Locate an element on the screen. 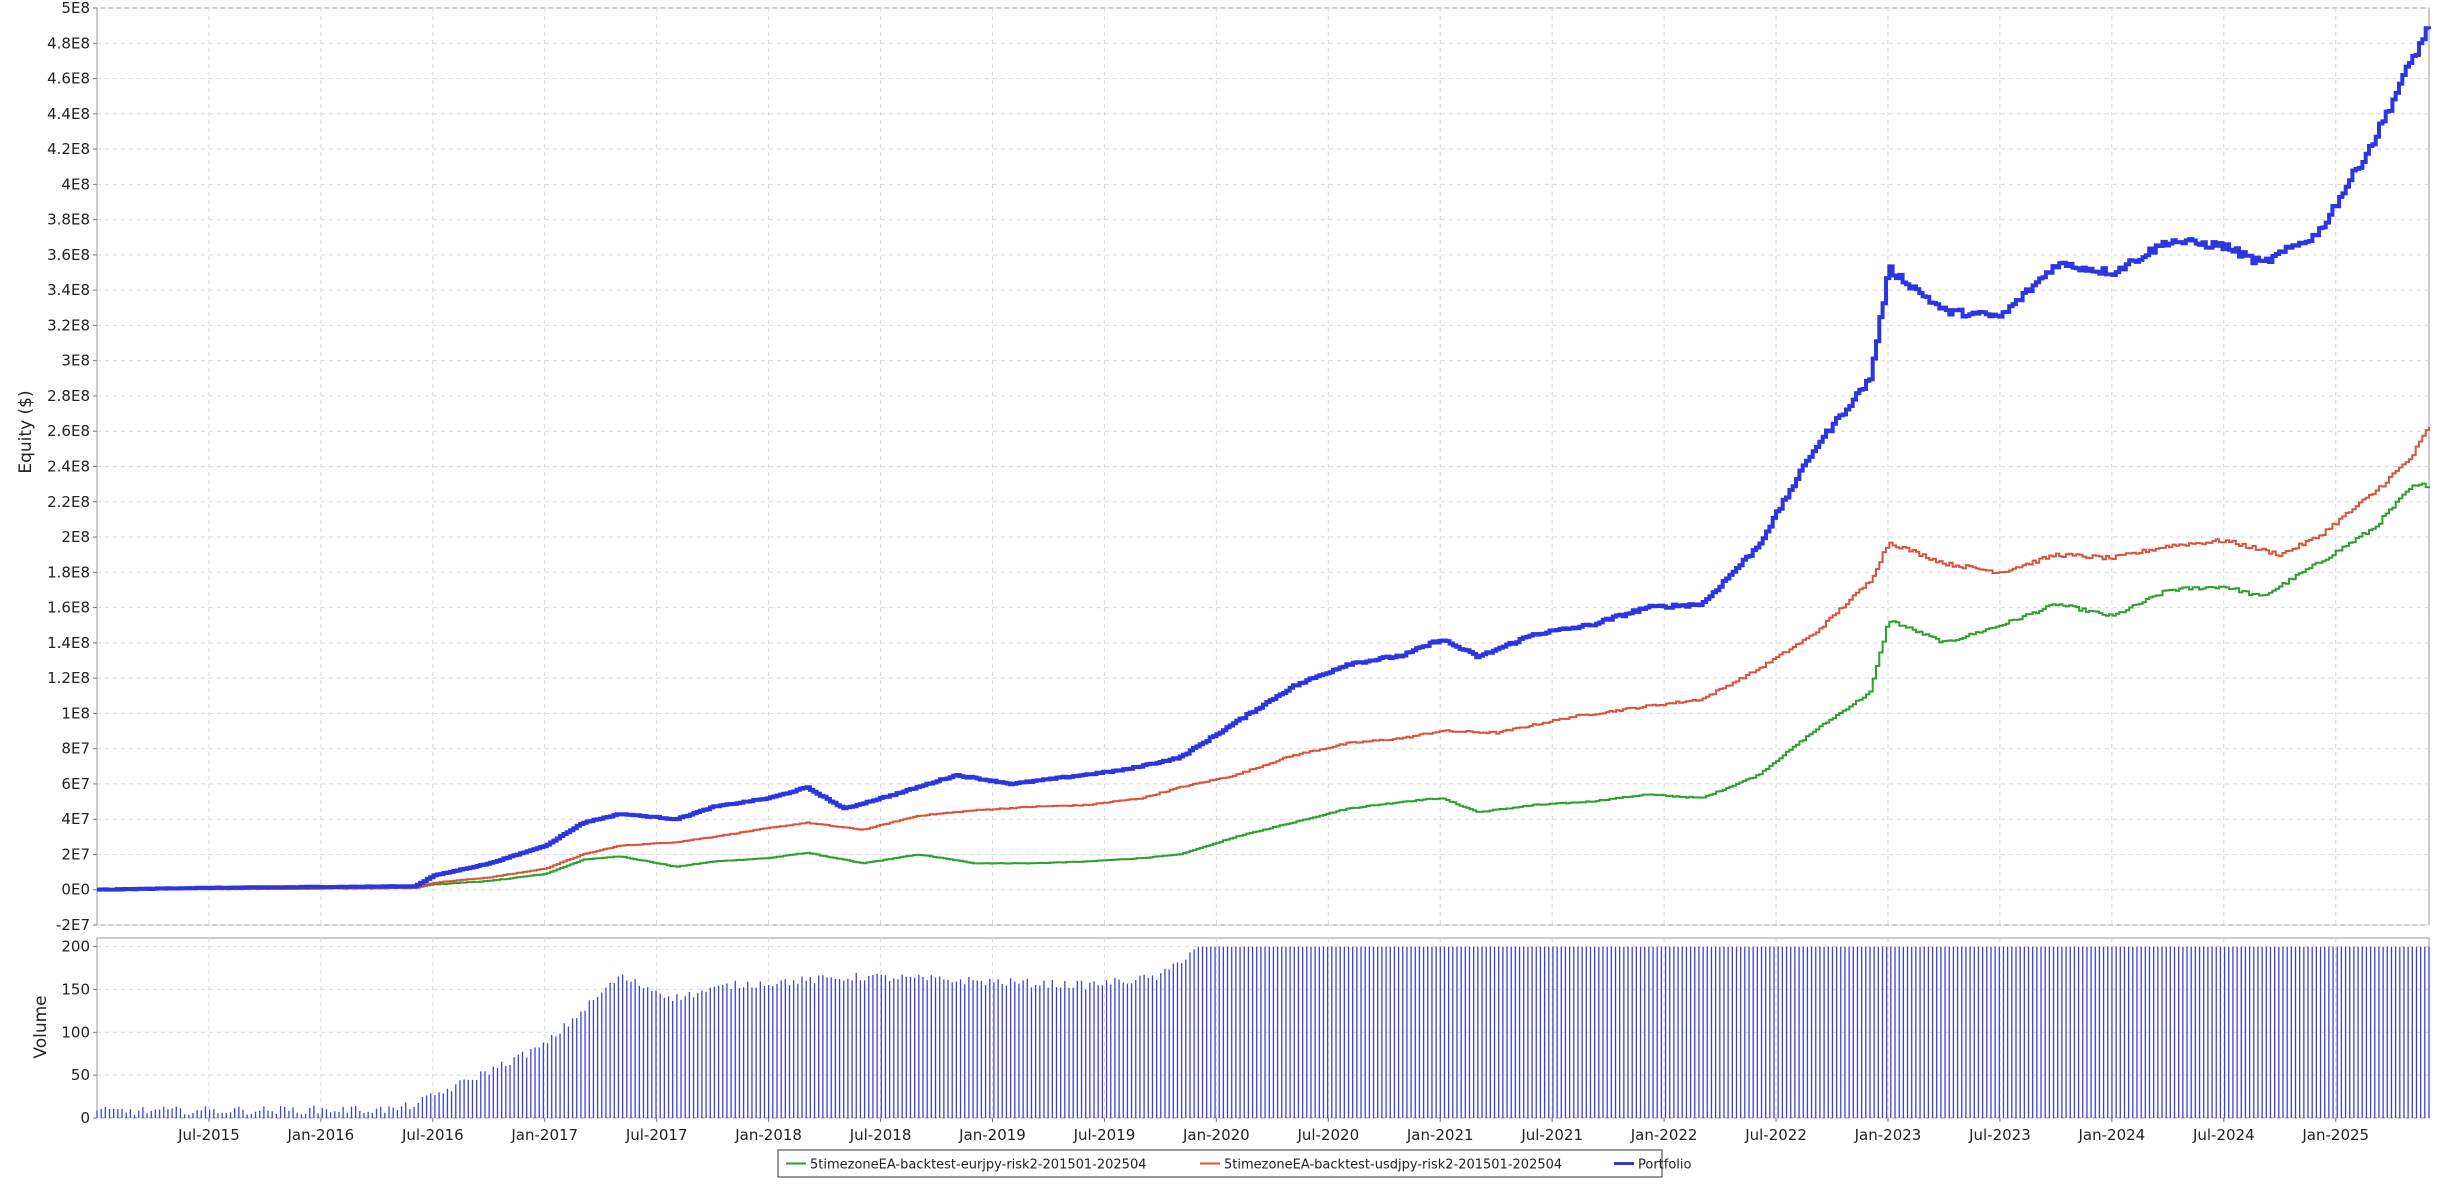 The height and width of the screenshot is (1195, 2437). equity-y-tick-label: 5E8 is located at coordinates (75, 8).